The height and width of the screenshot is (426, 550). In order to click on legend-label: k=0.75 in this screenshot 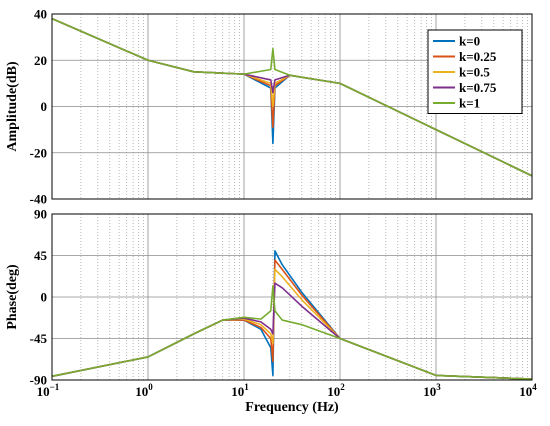, I will do `click(478, 87)`.